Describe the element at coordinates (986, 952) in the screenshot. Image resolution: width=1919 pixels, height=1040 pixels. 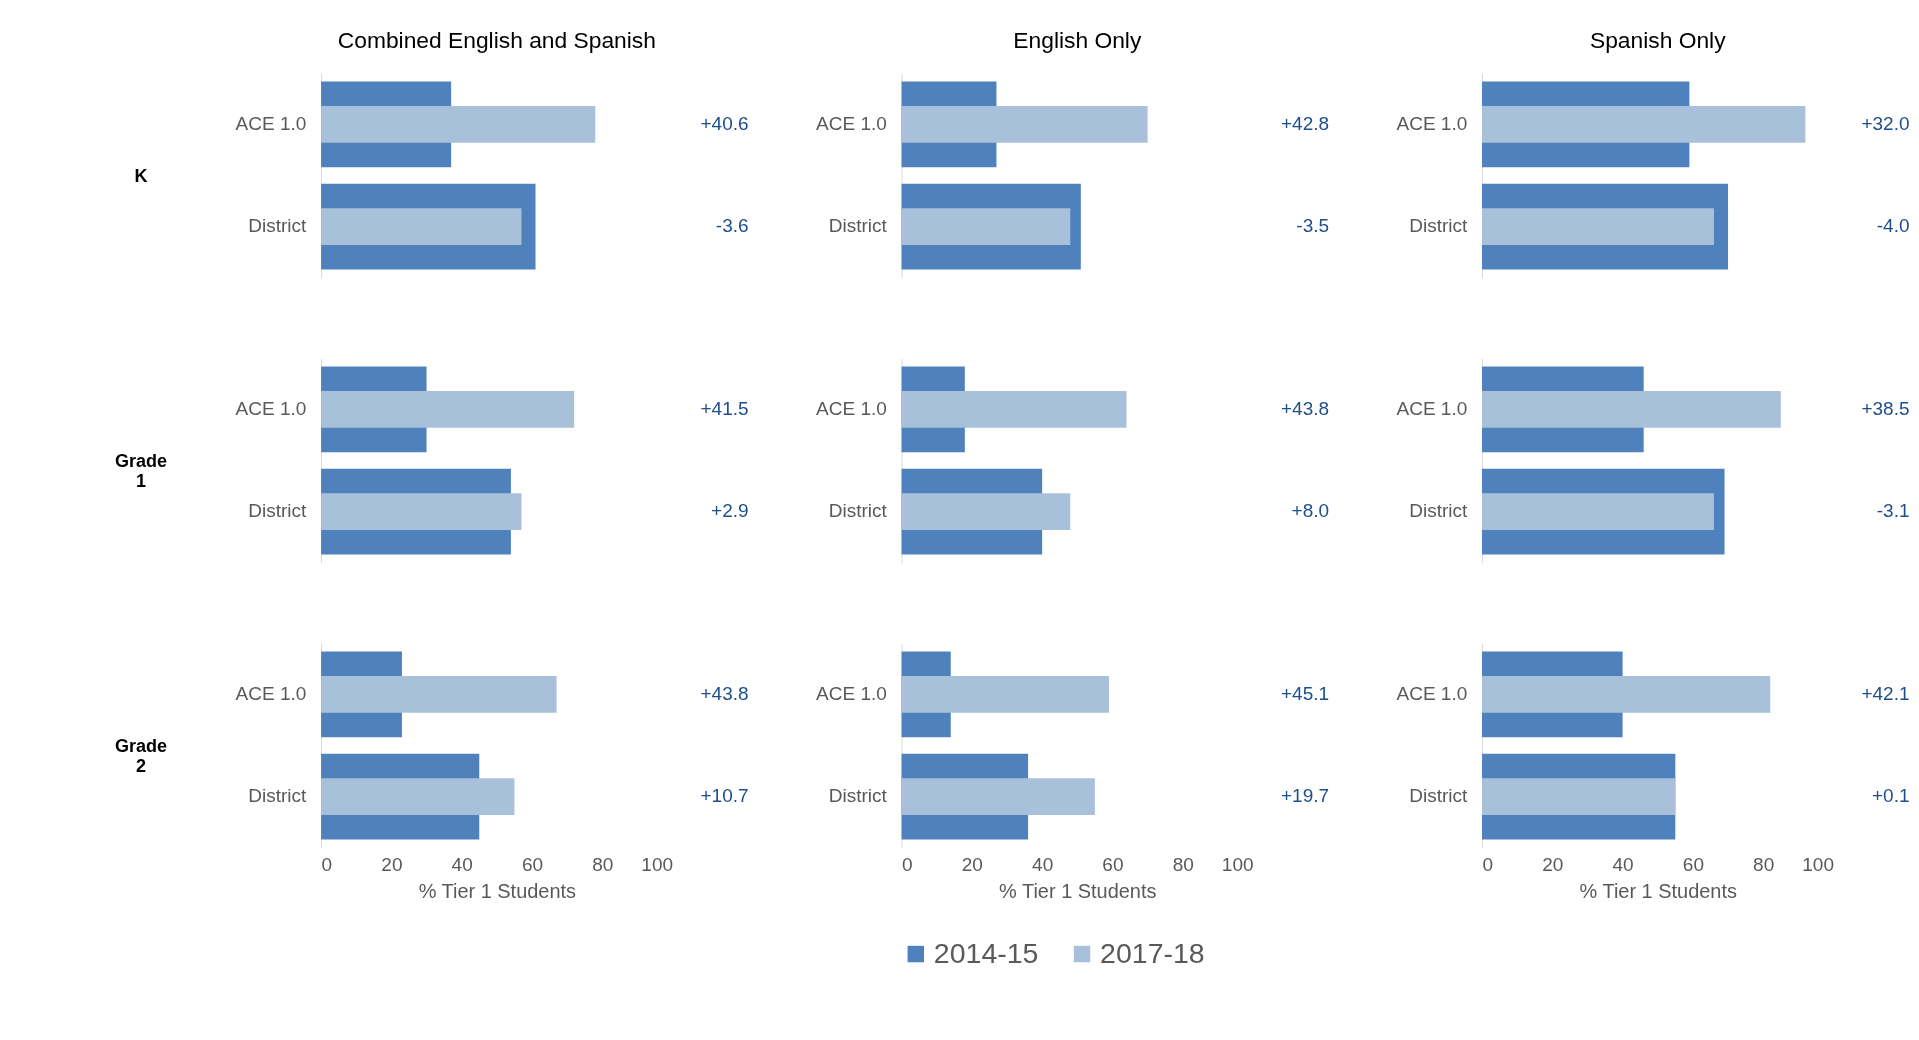
I see `legend-label: 2014-15` at that location.